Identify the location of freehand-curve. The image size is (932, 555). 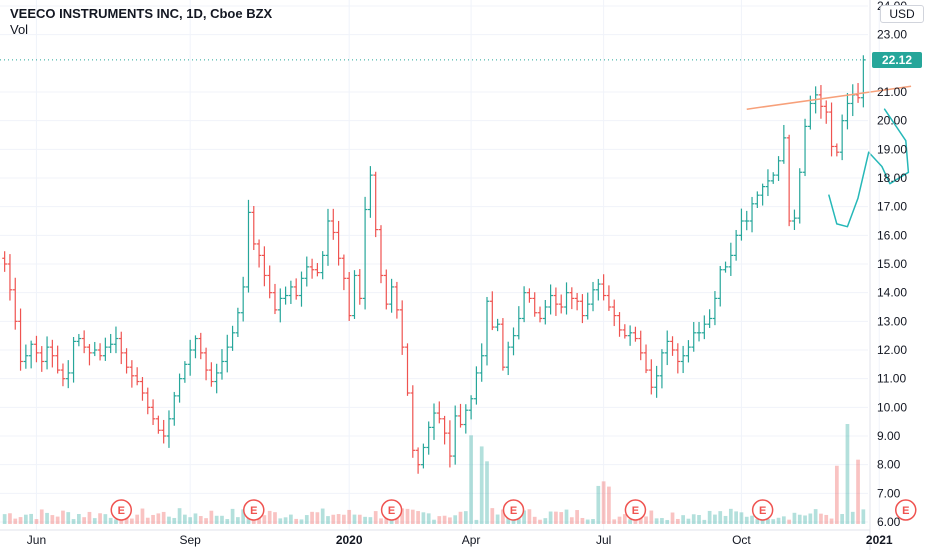
(869, 168).